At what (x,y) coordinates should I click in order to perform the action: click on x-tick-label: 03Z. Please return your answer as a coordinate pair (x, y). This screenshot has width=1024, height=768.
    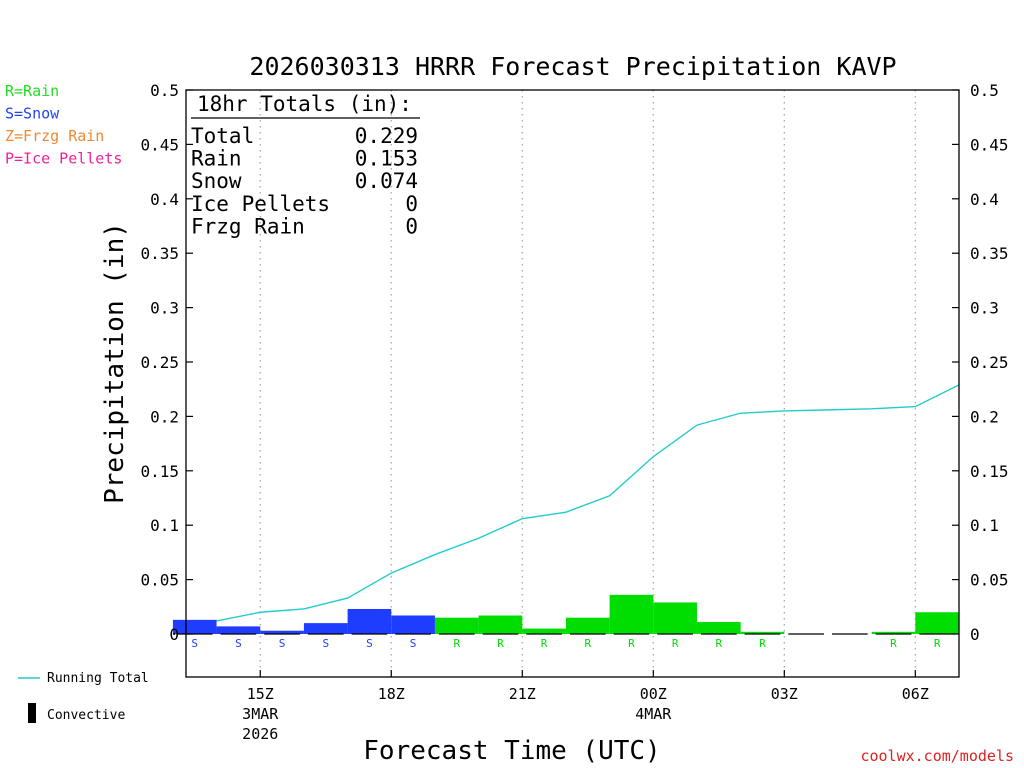
    Looking at the image, I should click on (784, 694).